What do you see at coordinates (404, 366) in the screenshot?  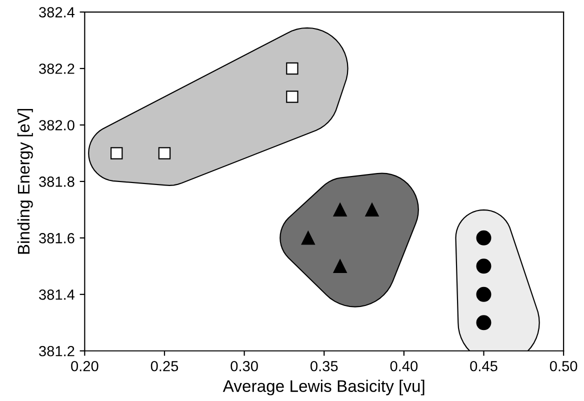 I see `x-tick-label: 0.40` at bounding box center [404, 366].